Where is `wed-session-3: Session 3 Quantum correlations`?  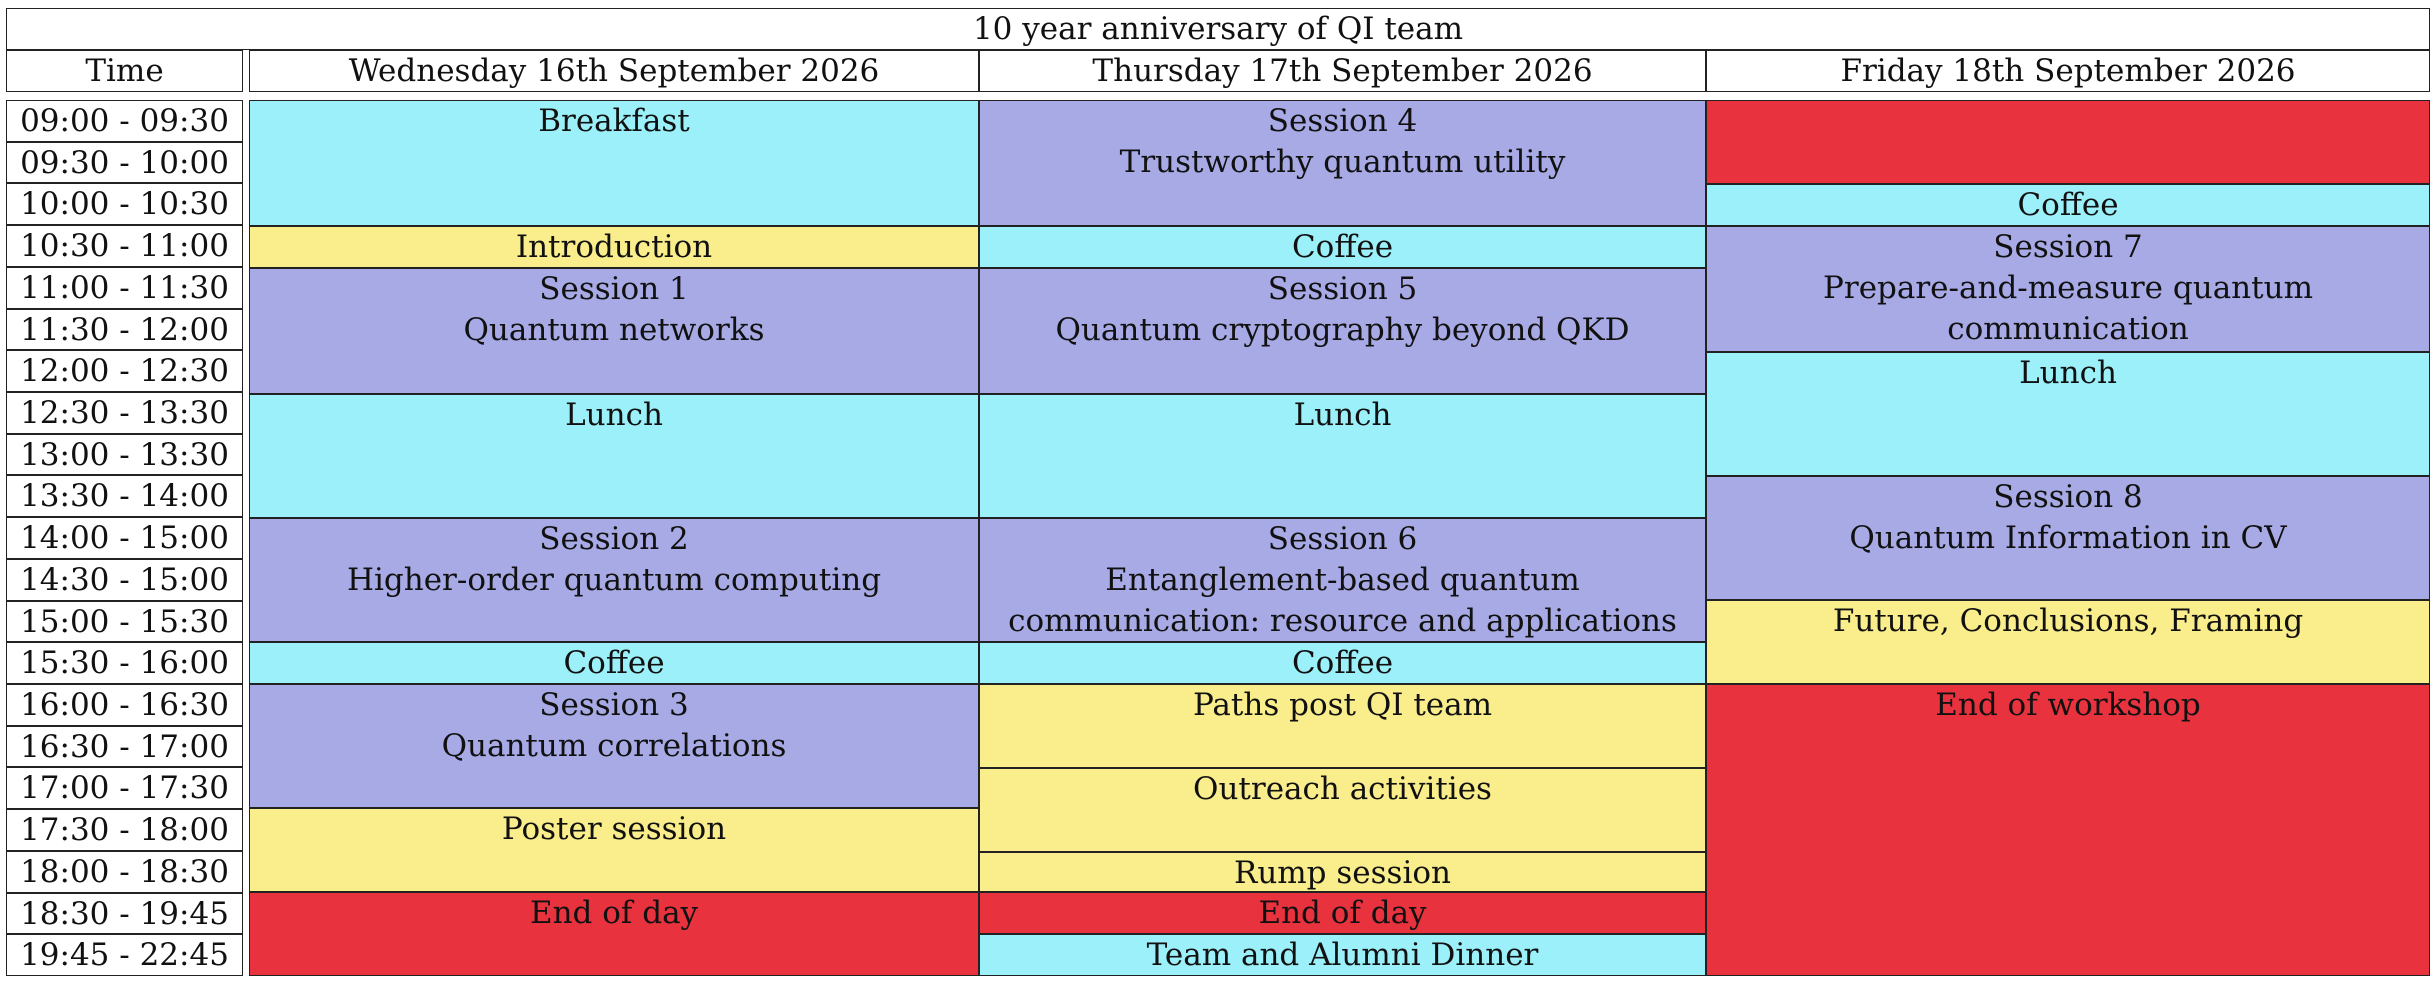
wed-session-3: Session 3 Quantum correlations is located at coordinates (614, 746).